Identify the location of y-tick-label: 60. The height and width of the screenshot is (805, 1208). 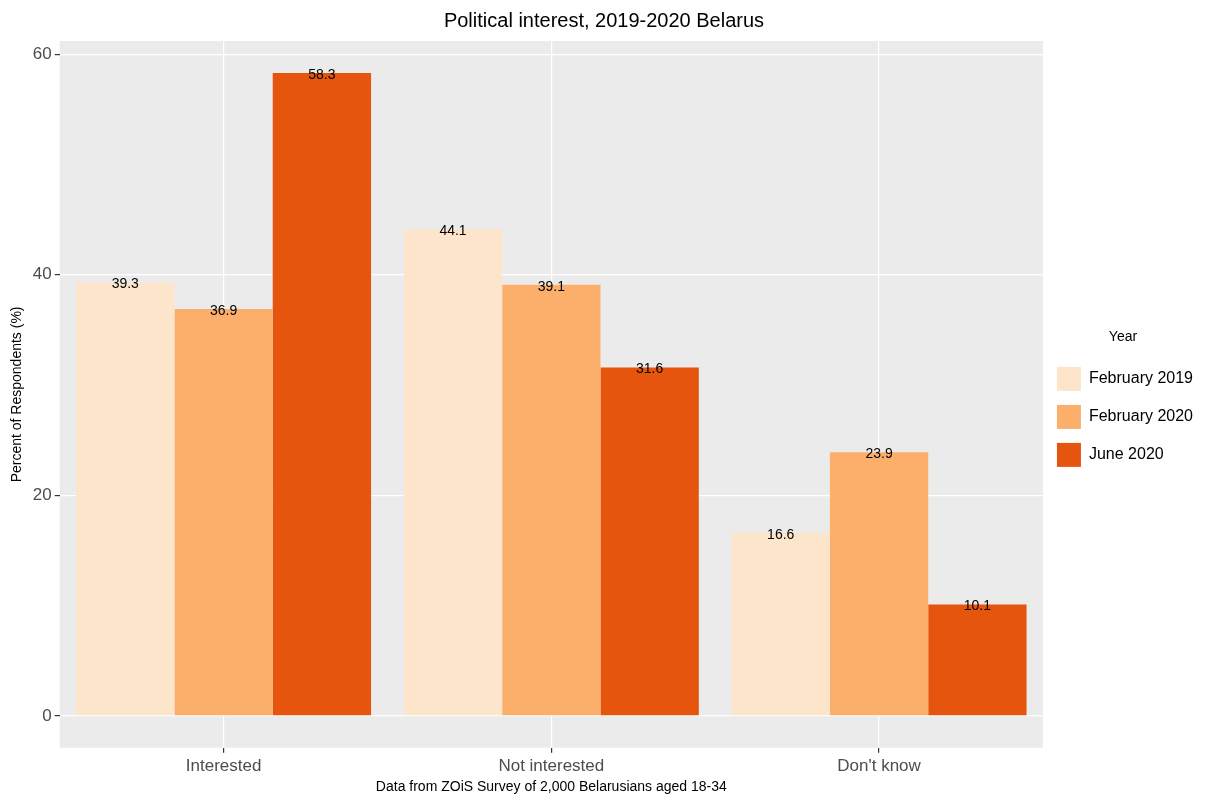
(42, 53).